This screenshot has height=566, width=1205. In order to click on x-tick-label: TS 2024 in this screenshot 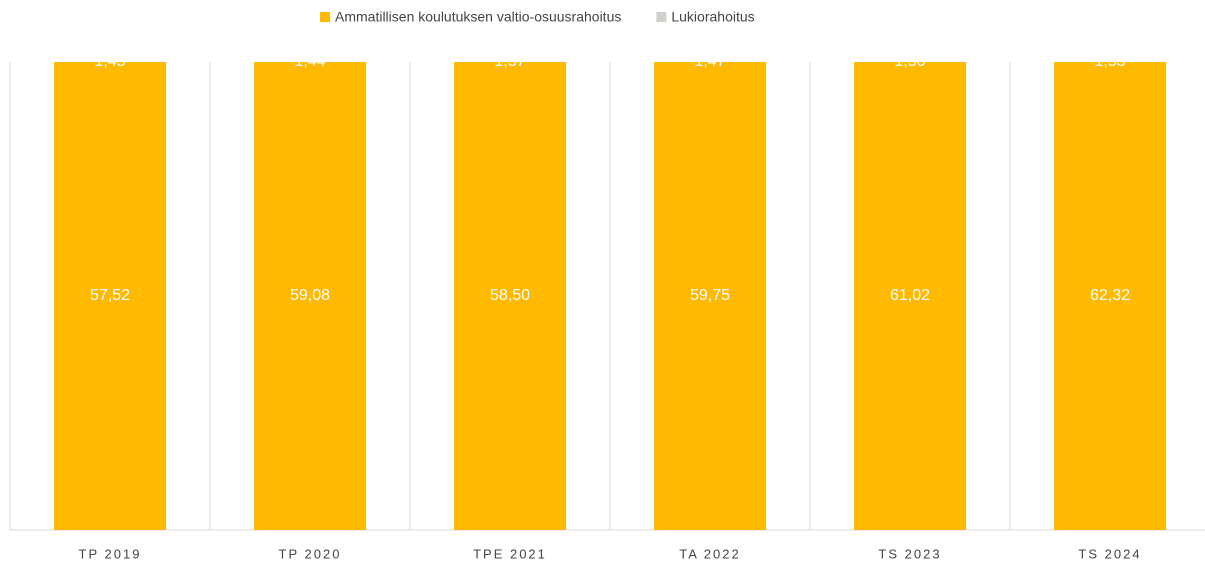, I will do `click(1109, 553)`.